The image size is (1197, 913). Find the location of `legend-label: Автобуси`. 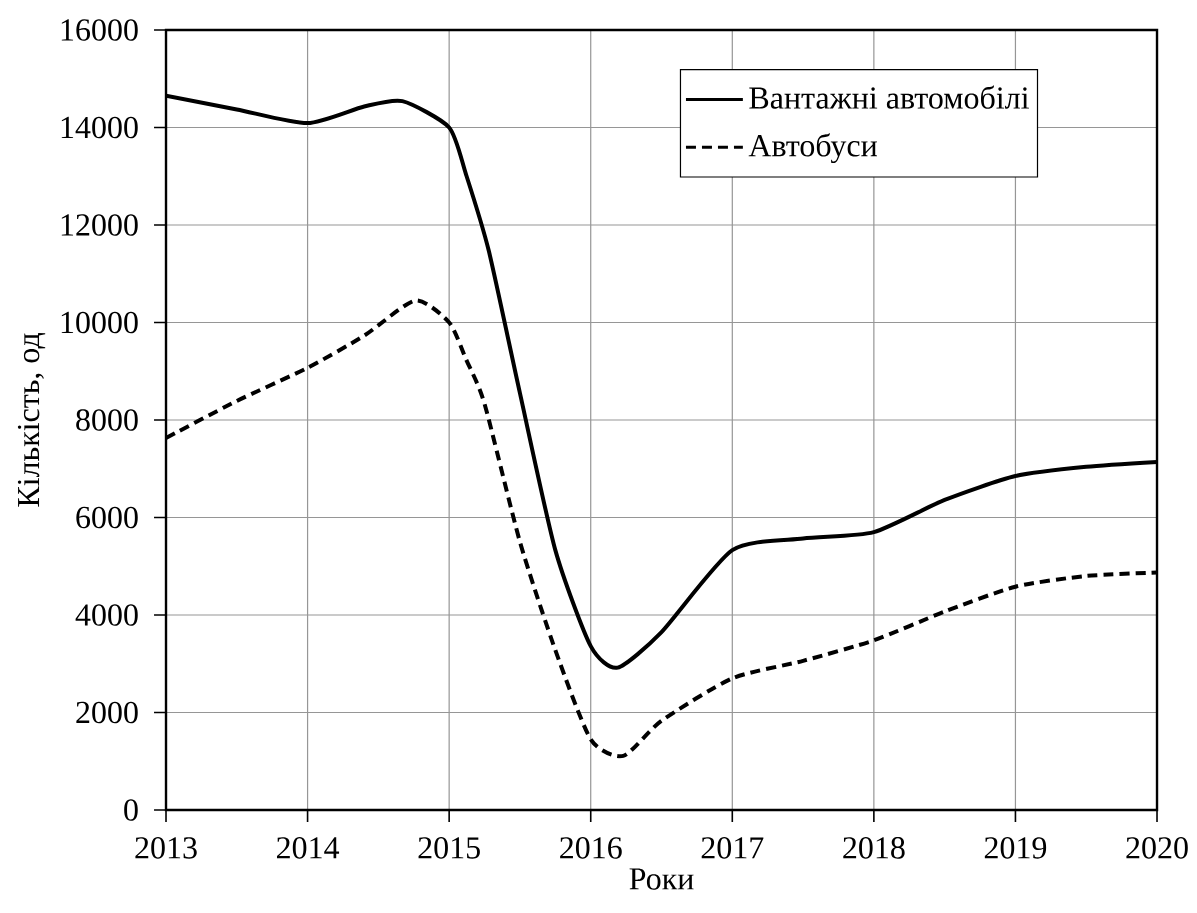

legend-label: Автобуси is located at coordinates (812, 148).